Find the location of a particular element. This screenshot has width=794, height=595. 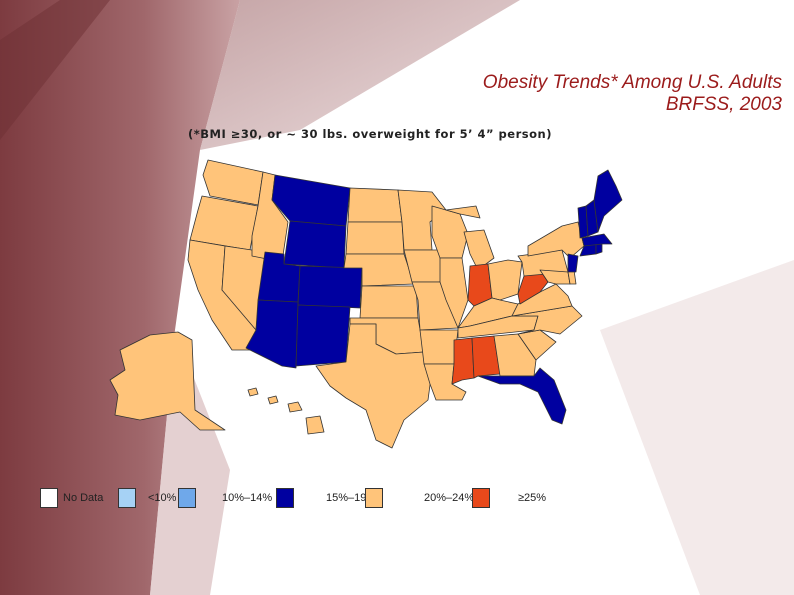

legend-label-20-24: 20%–24% is located at coordinates (449, 498).